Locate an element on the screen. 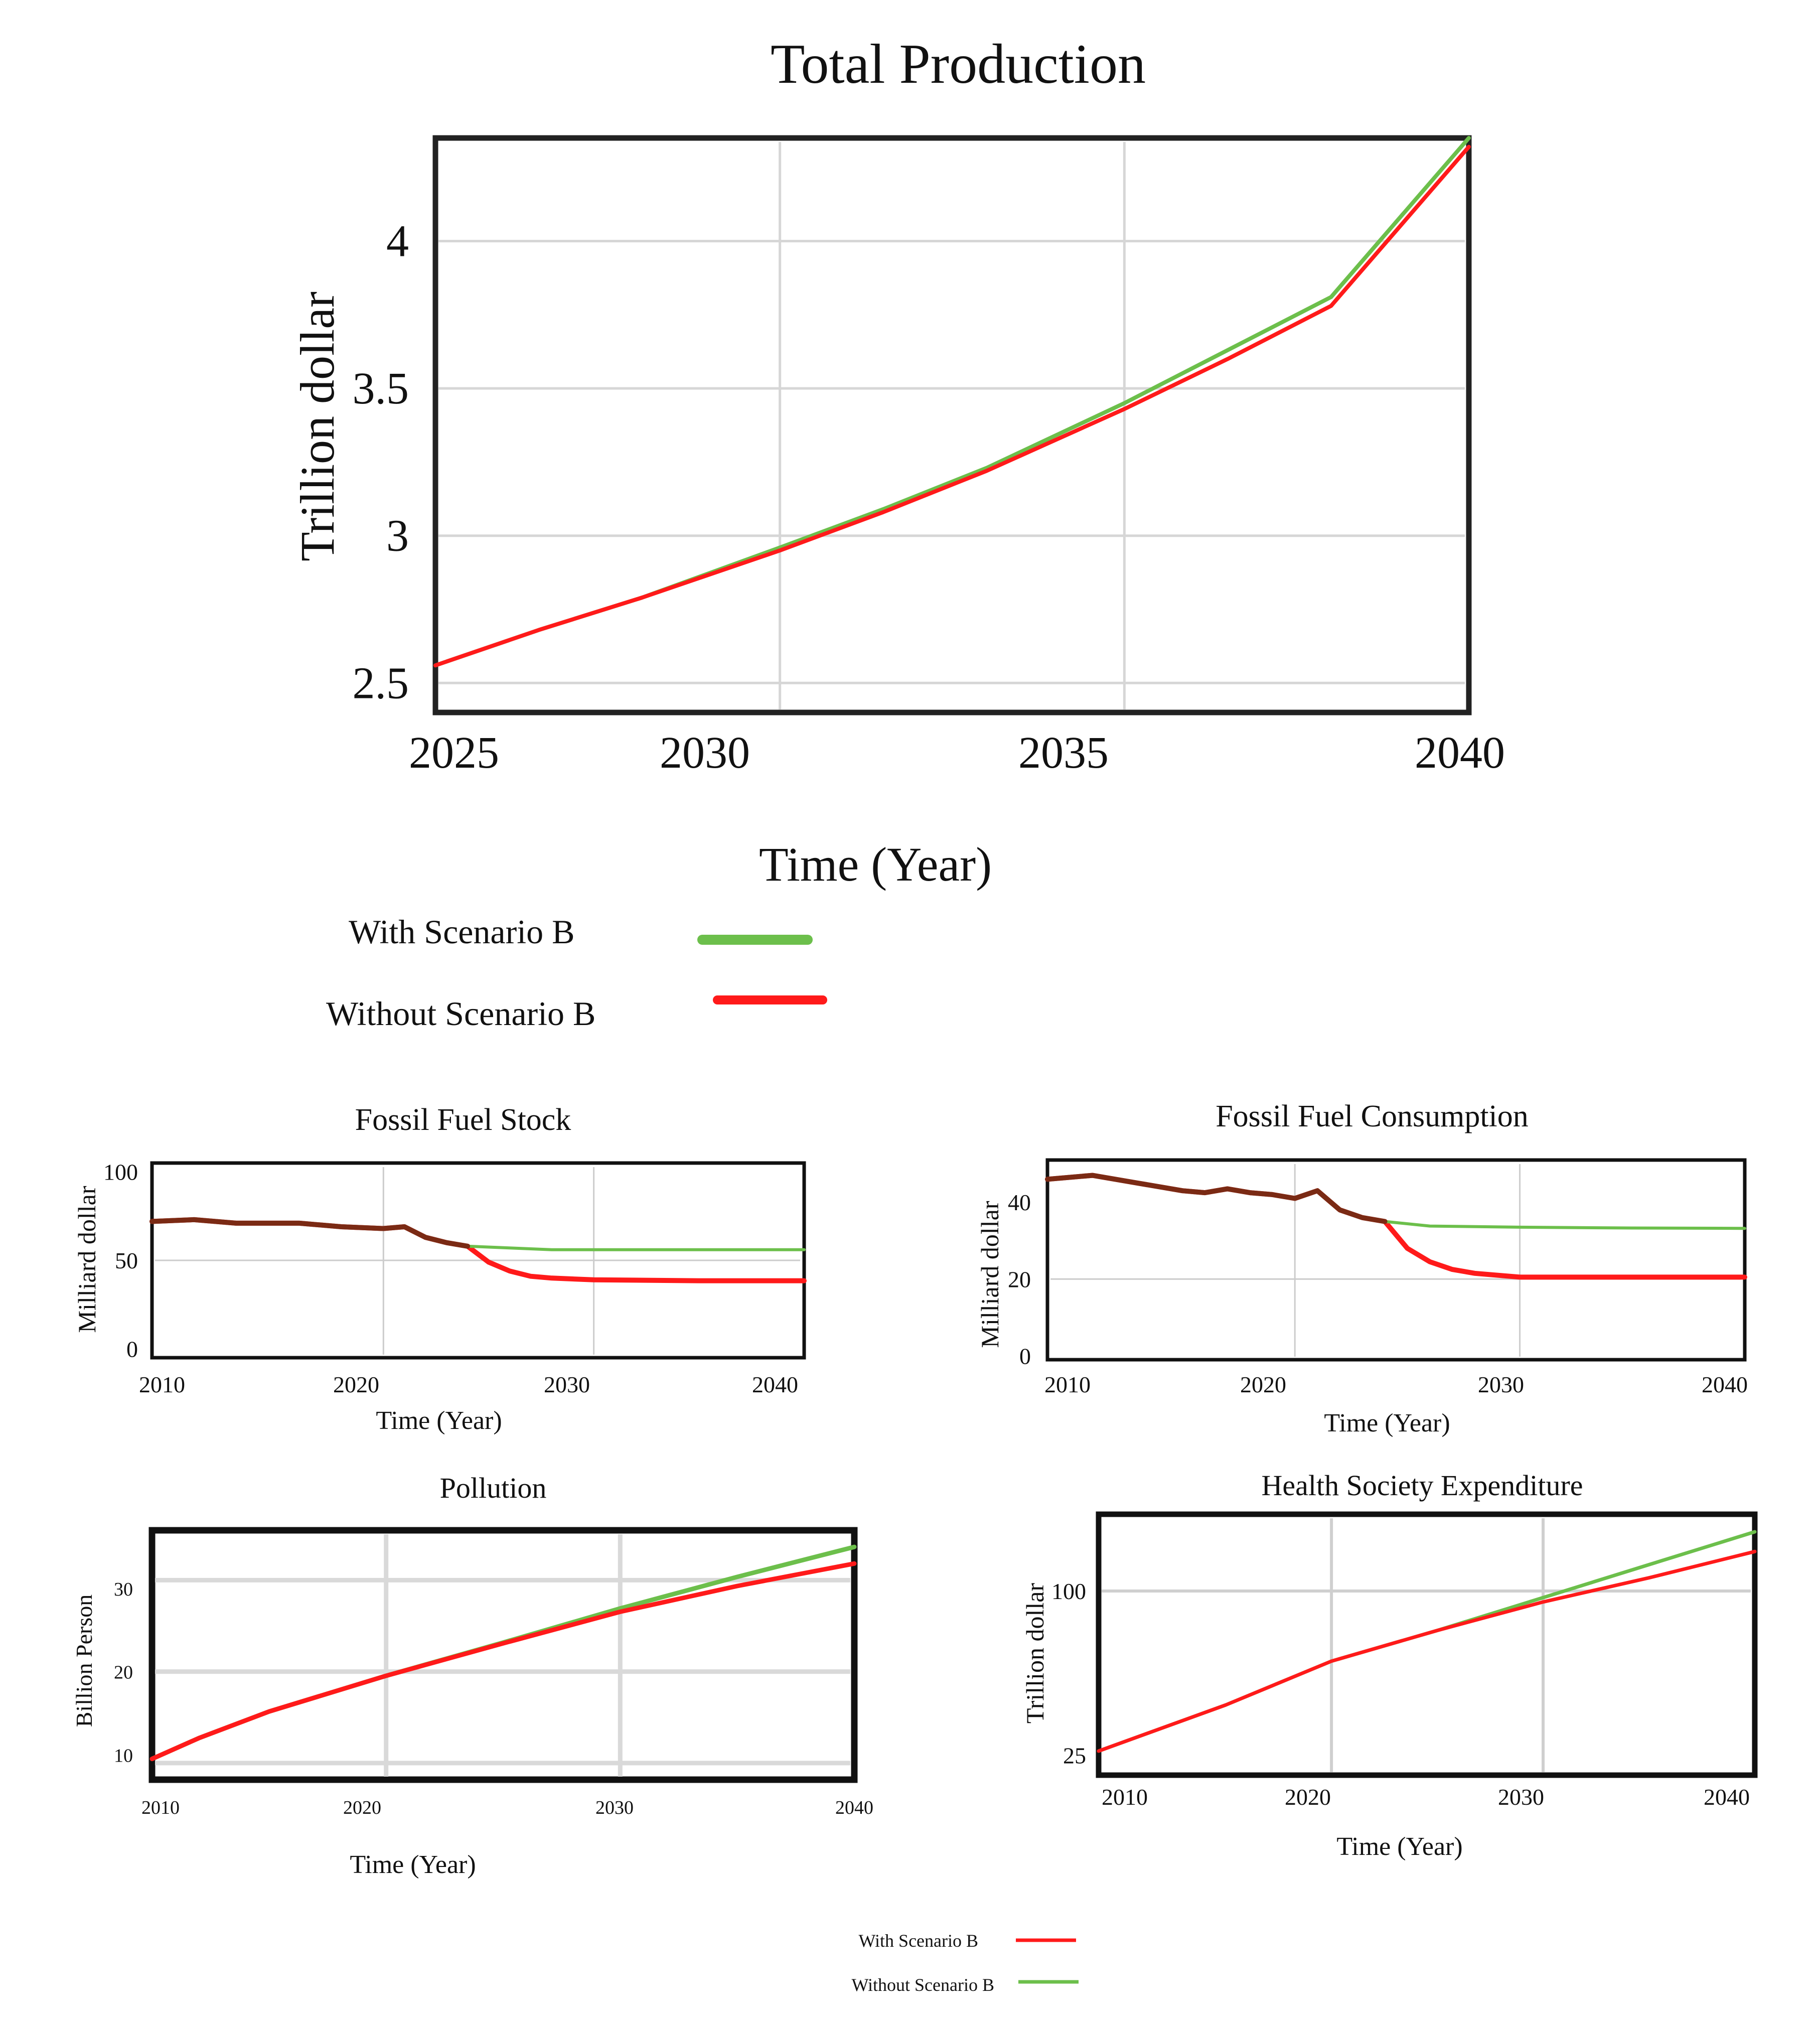 The image size is (1820, 2020). y-tick-label: 40 is located at coordinates (1019, 1202).